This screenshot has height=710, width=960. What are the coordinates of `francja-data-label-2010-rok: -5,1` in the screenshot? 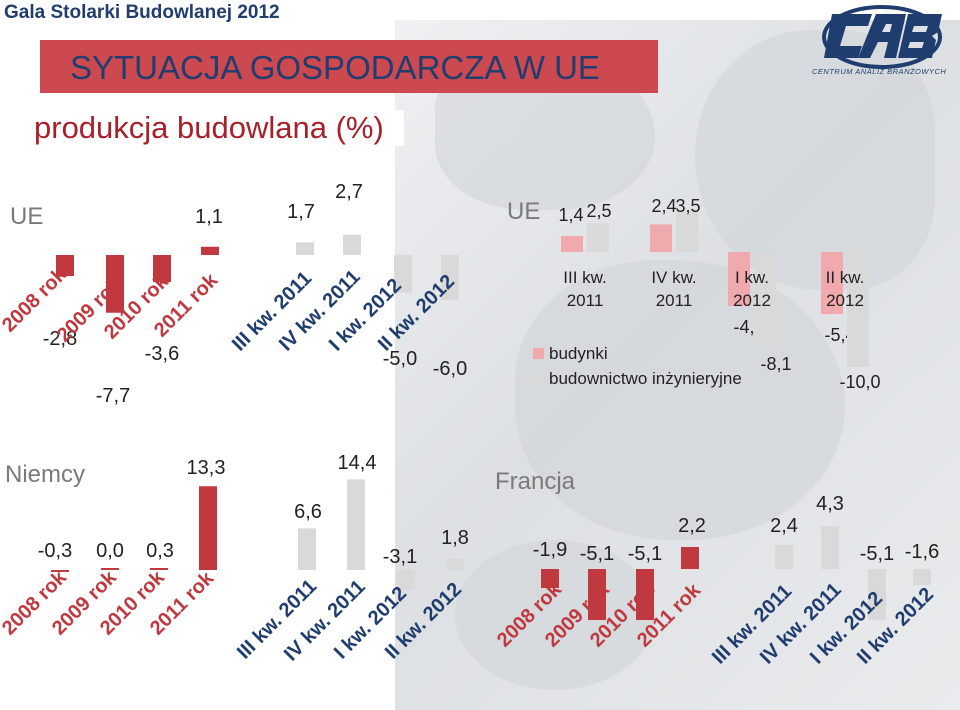 It's located at (645, 554).